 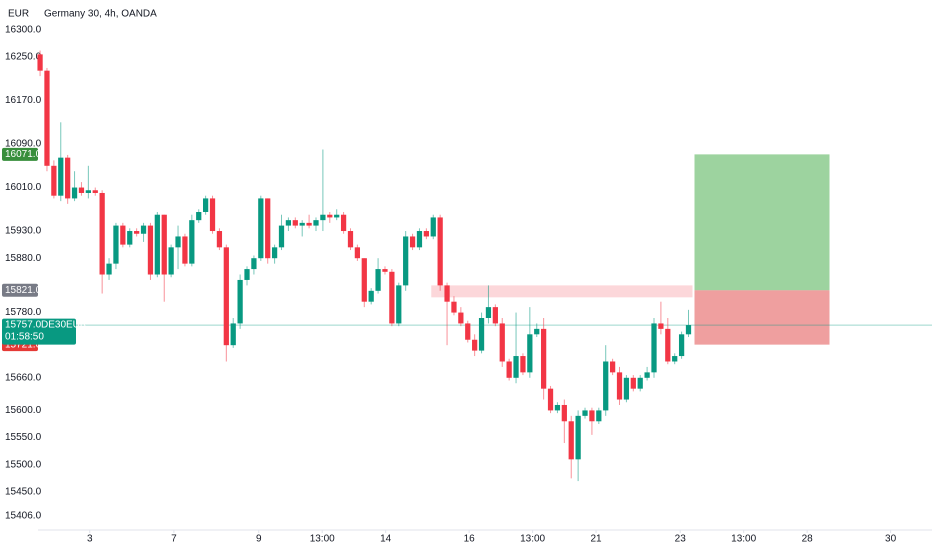 I want to click on y-tick-label: 15780.0, so click(x=23, y=312).